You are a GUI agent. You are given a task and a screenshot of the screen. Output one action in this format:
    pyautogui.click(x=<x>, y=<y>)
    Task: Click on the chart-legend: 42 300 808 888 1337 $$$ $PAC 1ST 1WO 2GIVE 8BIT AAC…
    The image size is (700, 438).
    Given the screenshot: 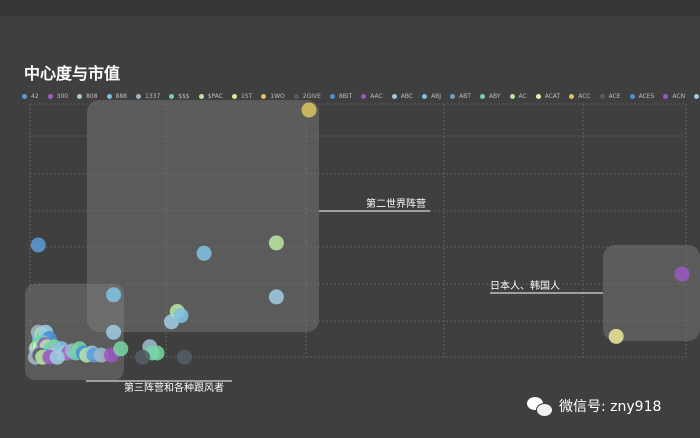 What is the action you would take?
    pyautogui.click(x=361, y=96)
    